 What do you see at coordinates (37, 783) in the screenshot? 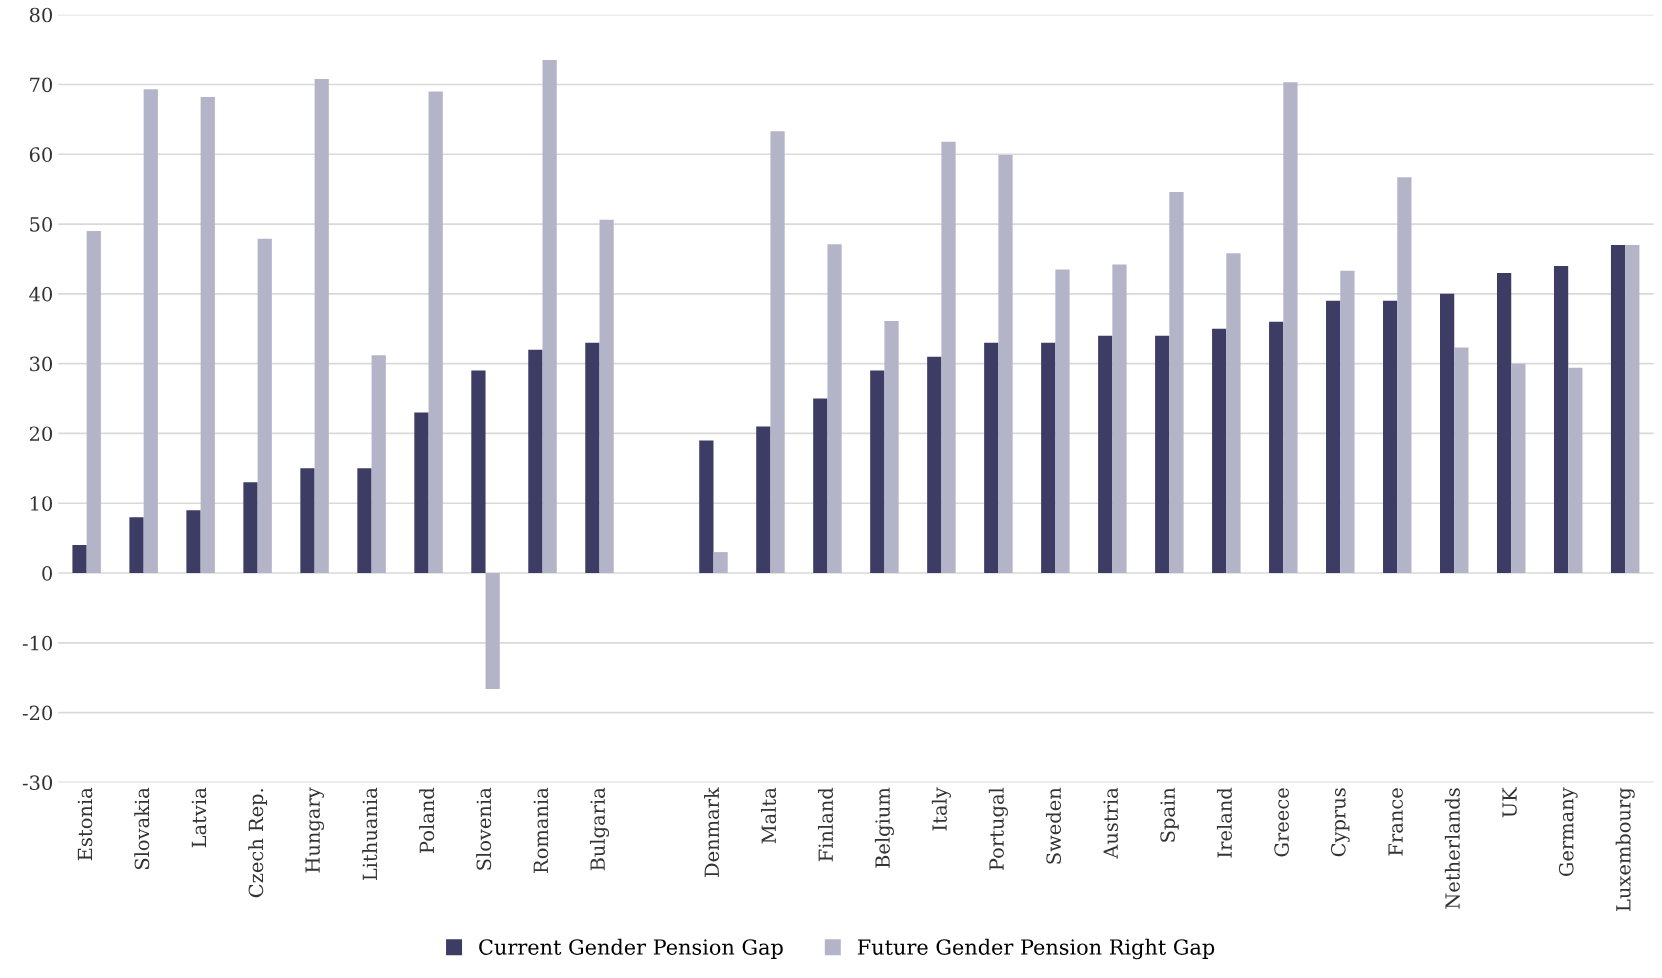
I see `y-tick-label: -30` at bounding box center [37, 783].